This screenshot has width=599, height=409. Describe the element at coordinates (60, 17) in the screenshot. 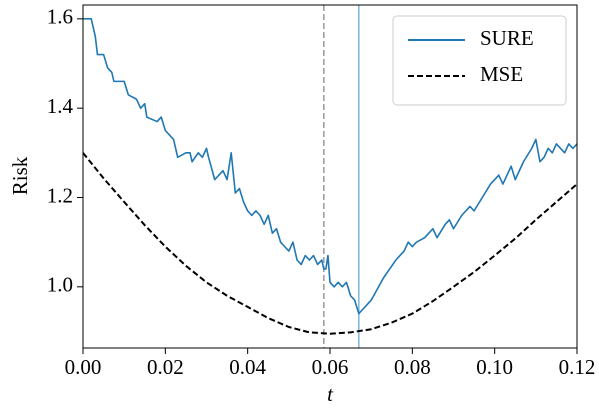

I see `y-tick-label: 1.6` at that location.